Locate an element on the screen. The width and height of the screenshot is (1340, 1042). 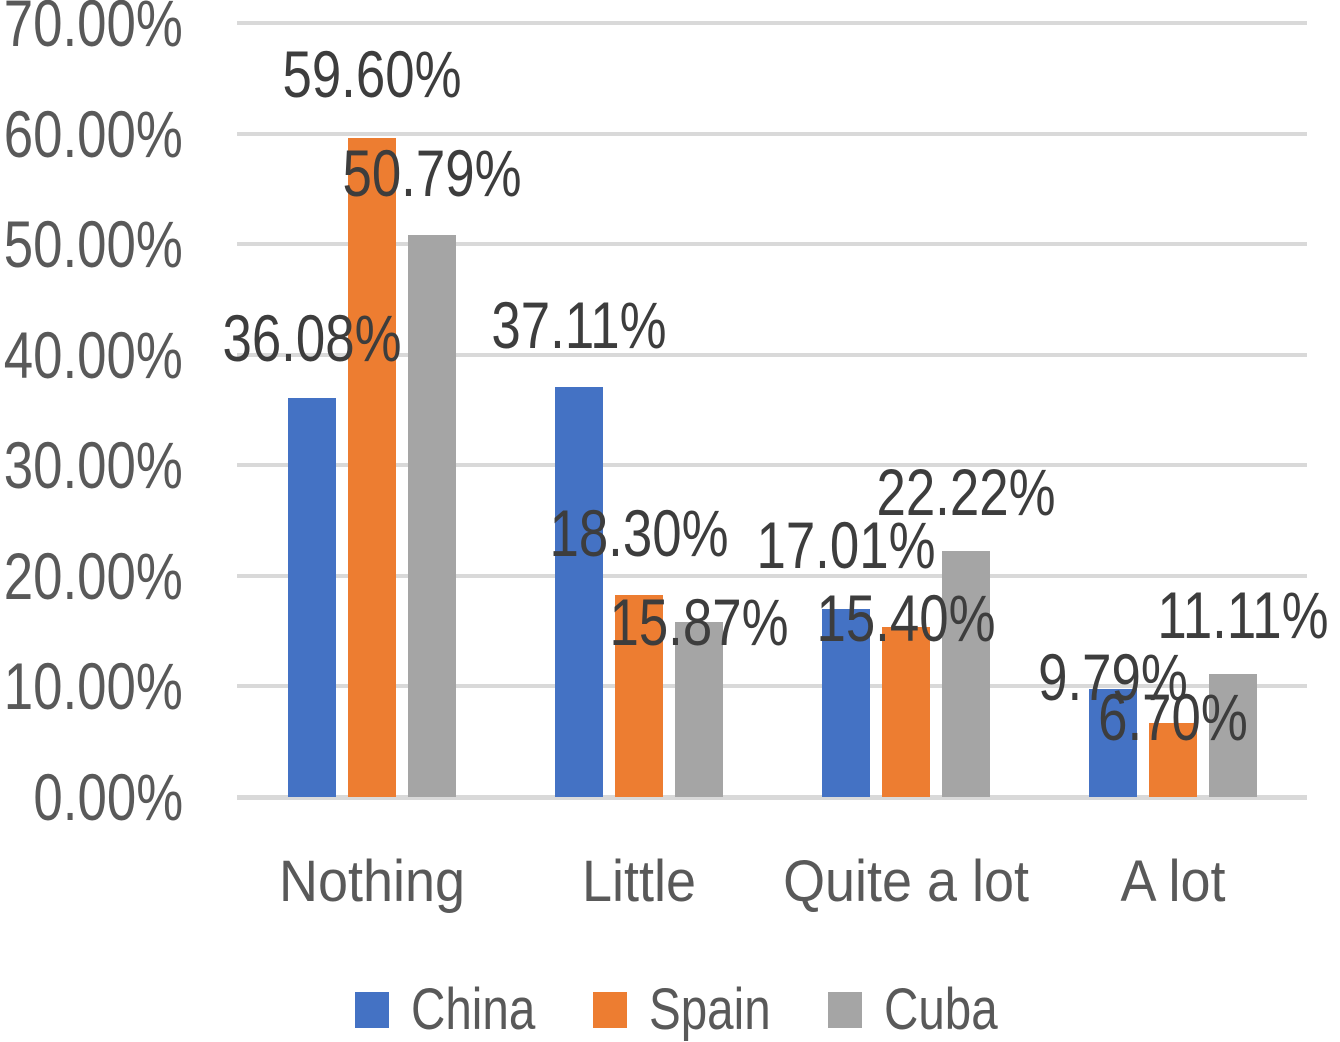
gridline-30pct is located at coordinates (772, 465).